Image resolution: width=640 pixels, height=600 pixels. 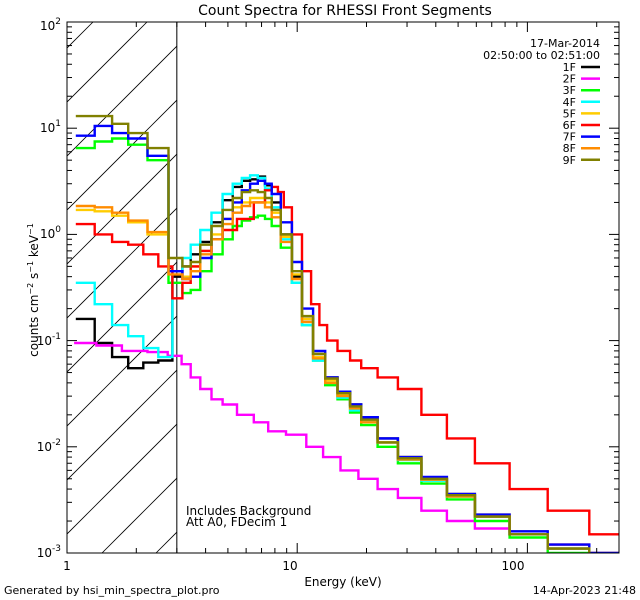 I want to click on footer-generated-by: Generated by hsi_min_spectra_plot.pro, so click(x=112, y=590).